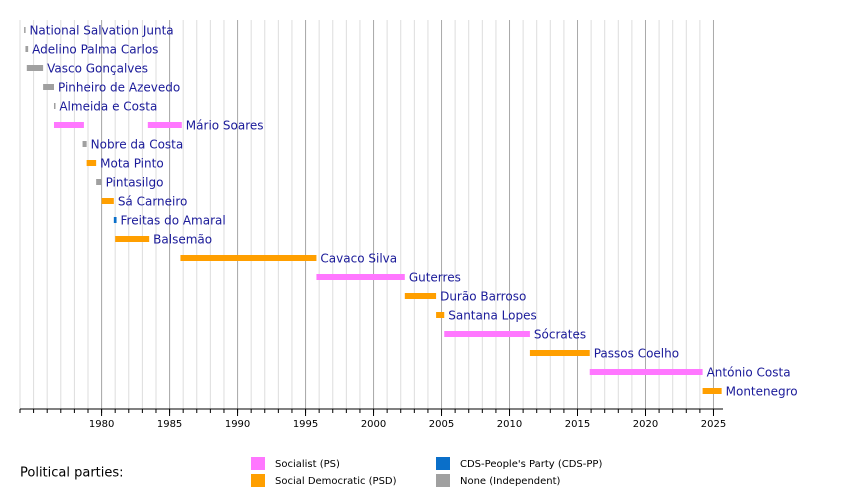 The height and width of the screenshot is (489, 850). I want to click on row-label: Durão Barroso, so click(483, 297).